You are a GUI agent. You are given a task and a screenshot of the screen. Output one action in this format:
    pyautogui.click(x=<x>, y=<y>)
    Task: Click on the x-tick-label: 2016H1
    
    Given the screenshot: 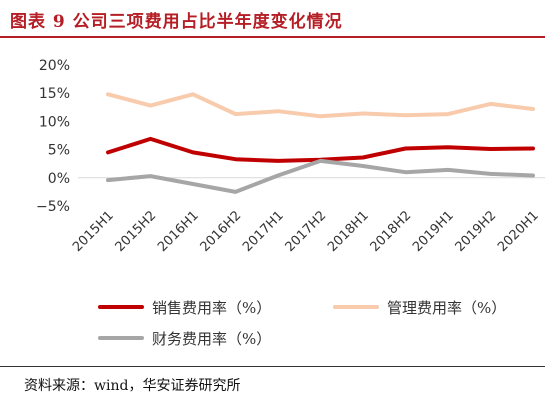 What is the action you would take?
    pyautogui.click(x=178, y=231)
    